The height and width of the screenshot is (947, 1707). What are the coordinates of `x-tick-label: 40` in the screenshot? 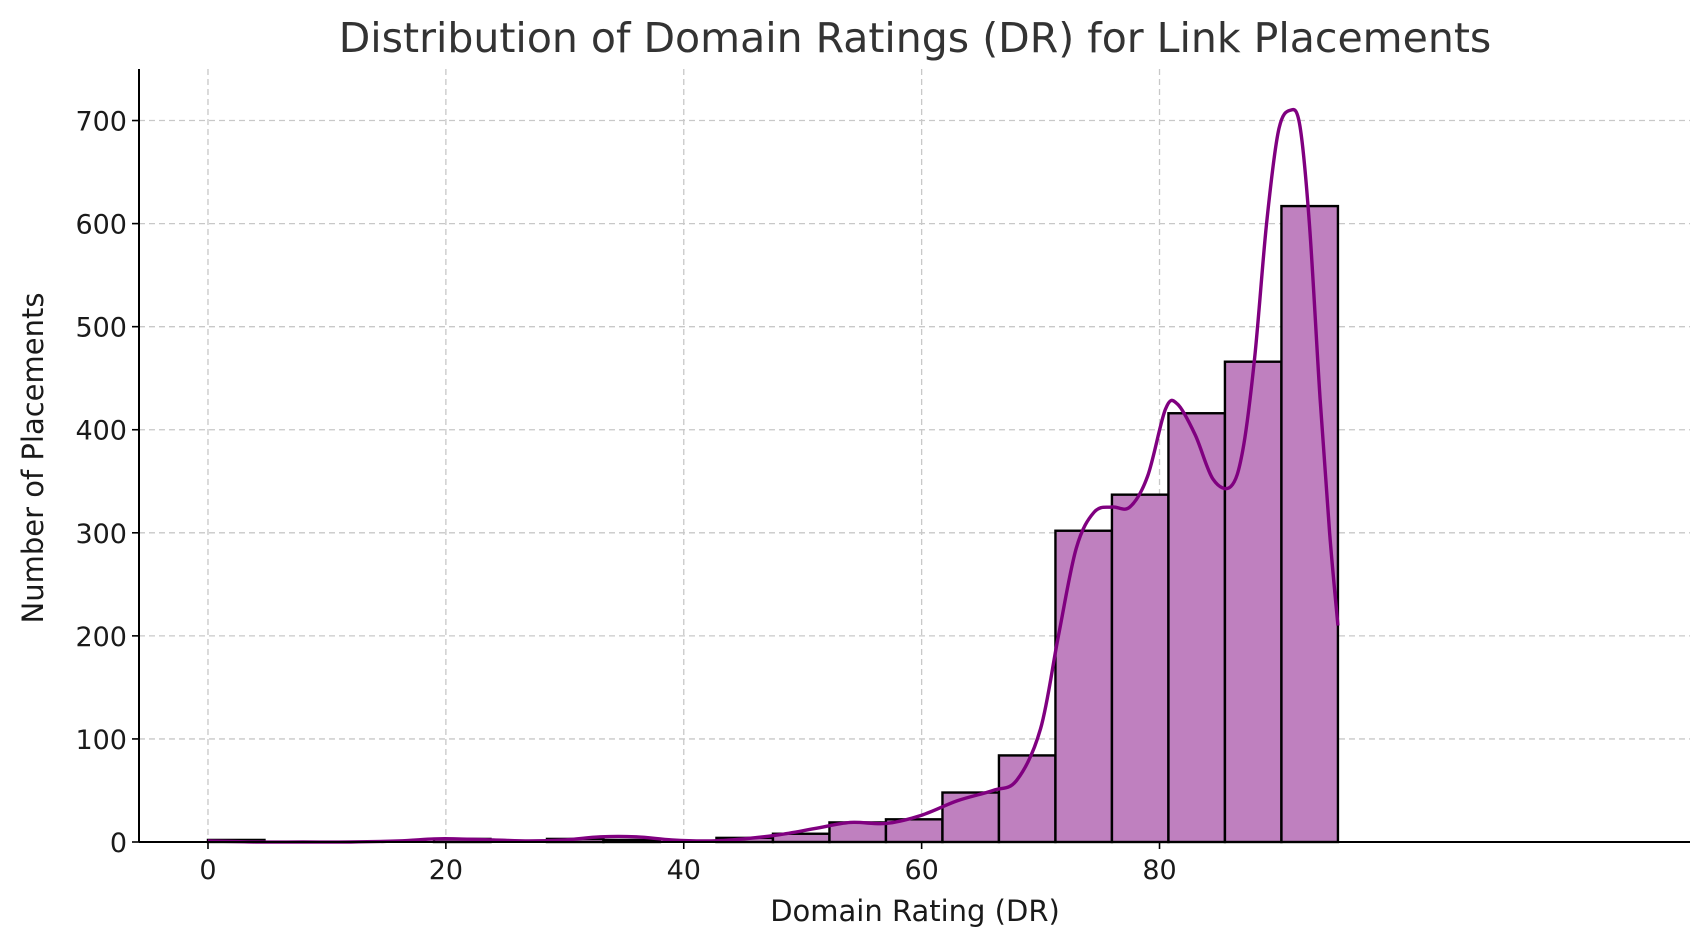 It's located at (684, 870).